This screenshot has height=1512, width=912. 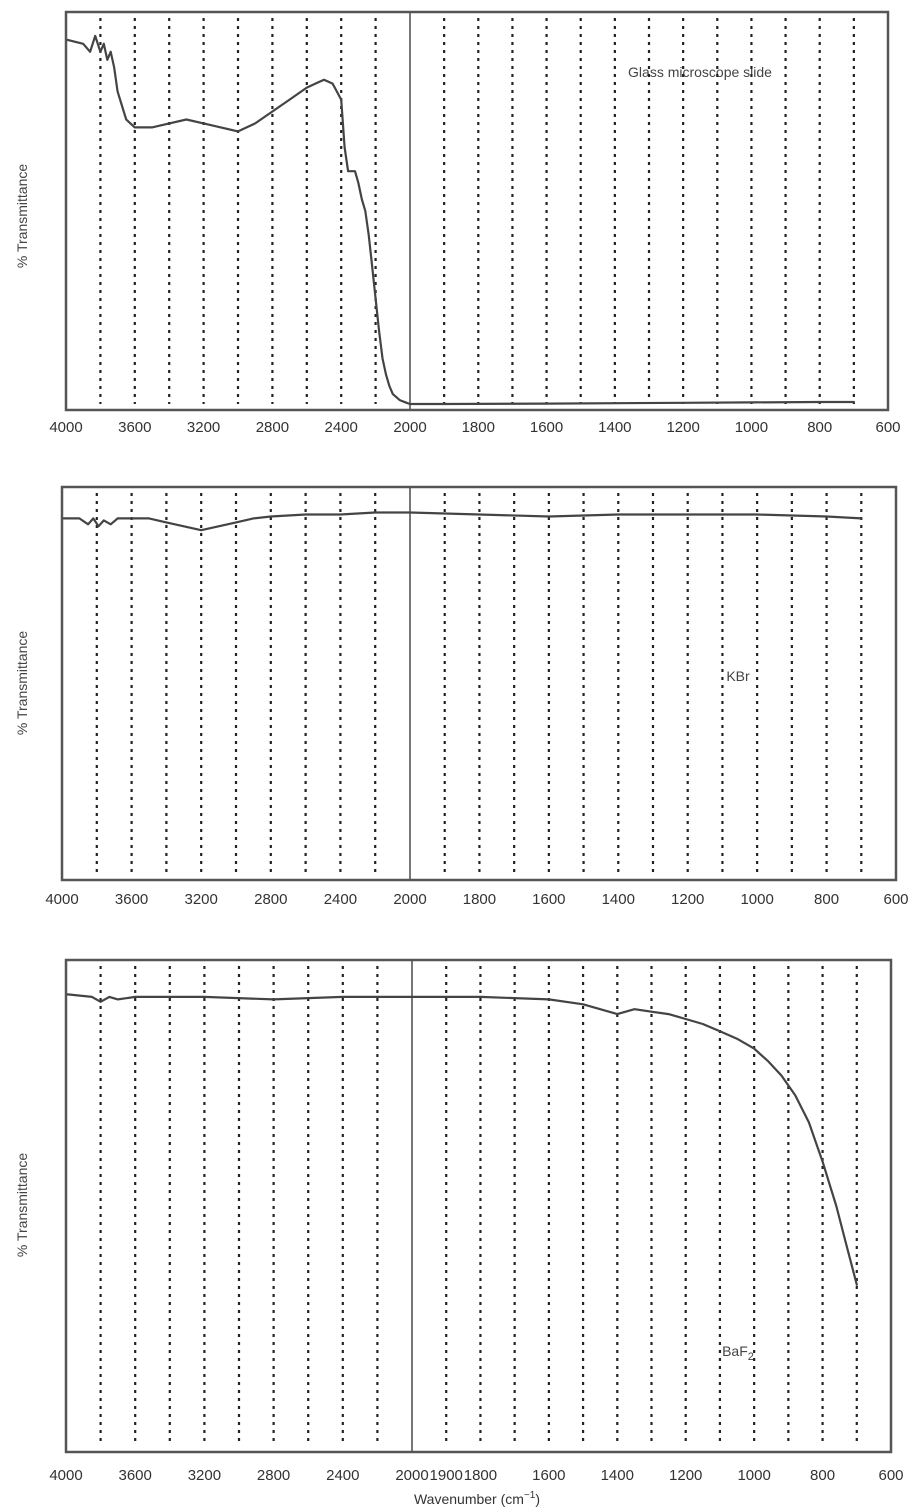 I want to click on x-axis-label-superscript: −1, so click(x=530, y=1495).